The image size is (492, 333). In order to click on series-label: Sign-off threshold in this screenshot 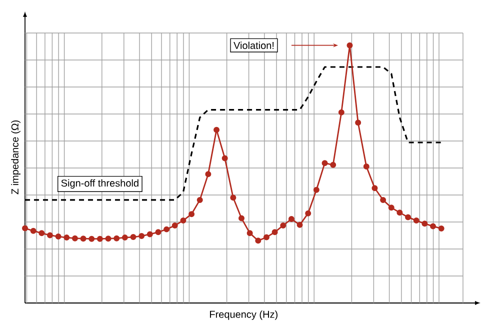, I will do `click(99, 184)`.